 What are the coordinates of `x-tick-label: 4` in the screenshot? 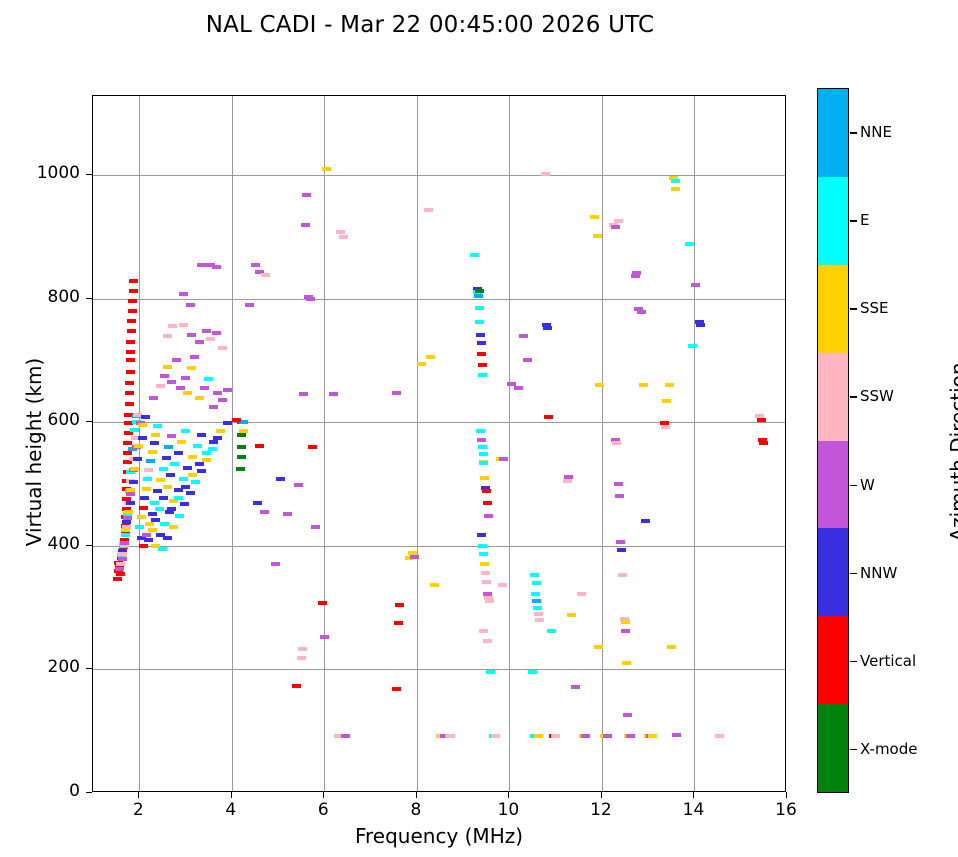 It's located at (231, 810).